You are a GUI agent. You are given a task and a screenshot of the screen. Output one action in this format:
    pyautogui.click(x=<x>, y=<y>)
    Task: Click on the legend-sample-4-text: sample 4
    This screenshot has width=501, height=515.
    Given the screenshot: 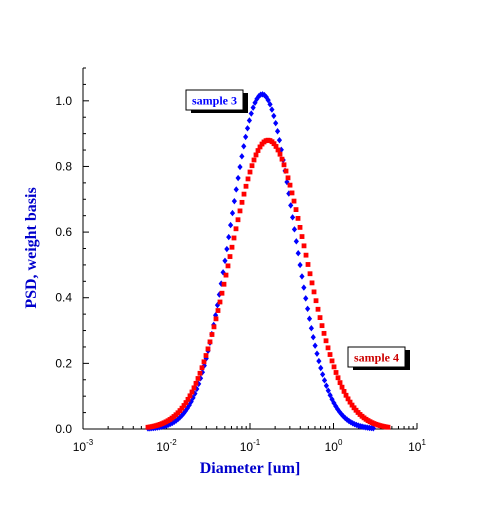 What is the action you would take?
    pyautogui.click(x=376, y=358)
    